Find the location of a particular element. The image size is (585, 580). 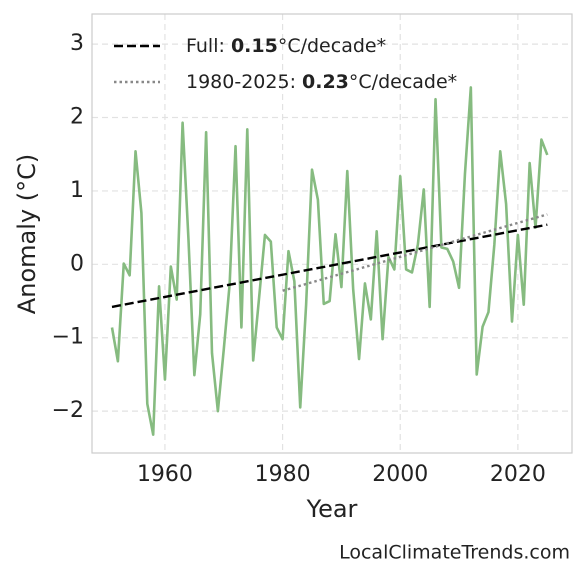

source: LocalClimateTrends.com is located at coordinates (454, 553).